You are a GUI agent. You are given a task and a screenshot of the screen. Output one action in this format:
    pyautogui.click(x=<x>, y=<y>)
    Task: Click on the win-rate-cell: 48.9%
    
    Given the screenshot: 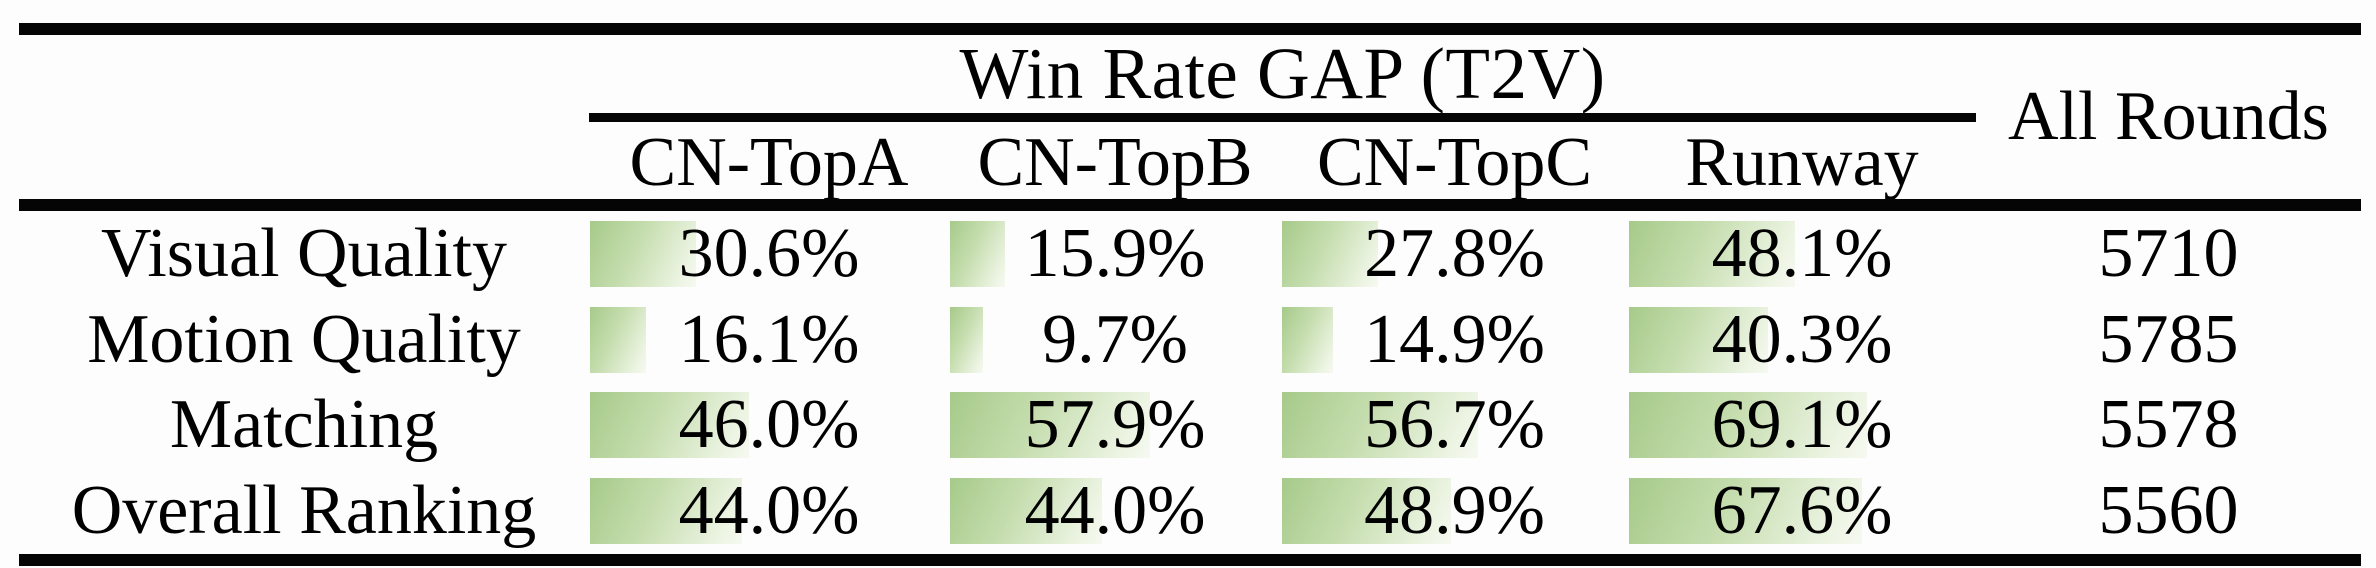 What is the action you would take?
    pyautogui.click(x=1454, y=511)
    